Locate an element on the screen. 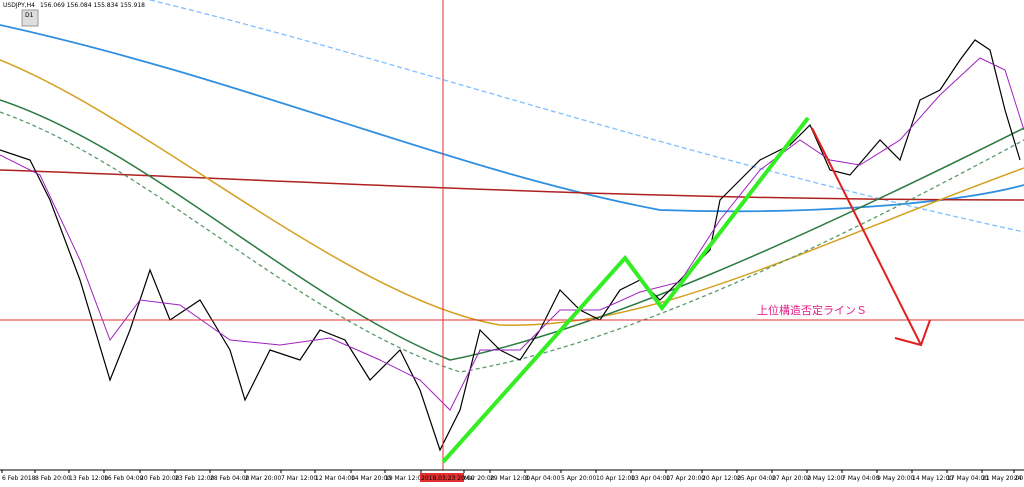 This screenshot has height=487, width=1024. x-tick-label: 12 Mar 04:00 is located at coordinates (335, 478).